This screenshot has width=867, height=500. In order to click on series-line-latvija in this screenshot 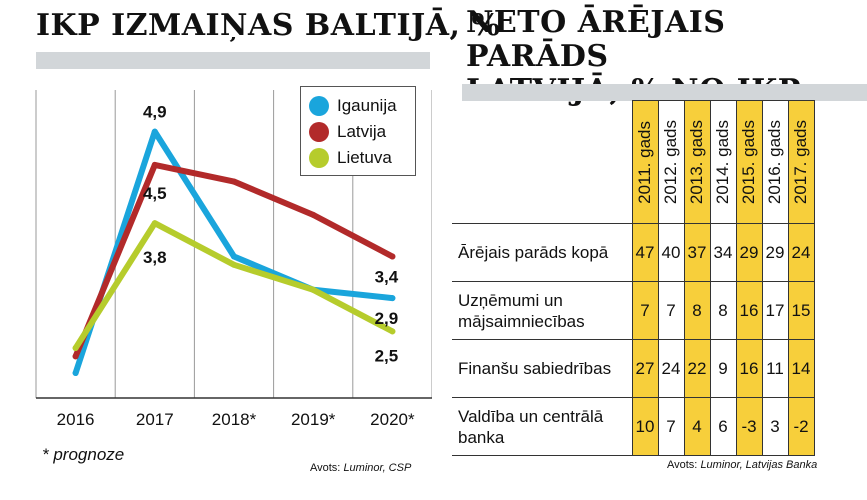, I will do `click(234, 260)`.